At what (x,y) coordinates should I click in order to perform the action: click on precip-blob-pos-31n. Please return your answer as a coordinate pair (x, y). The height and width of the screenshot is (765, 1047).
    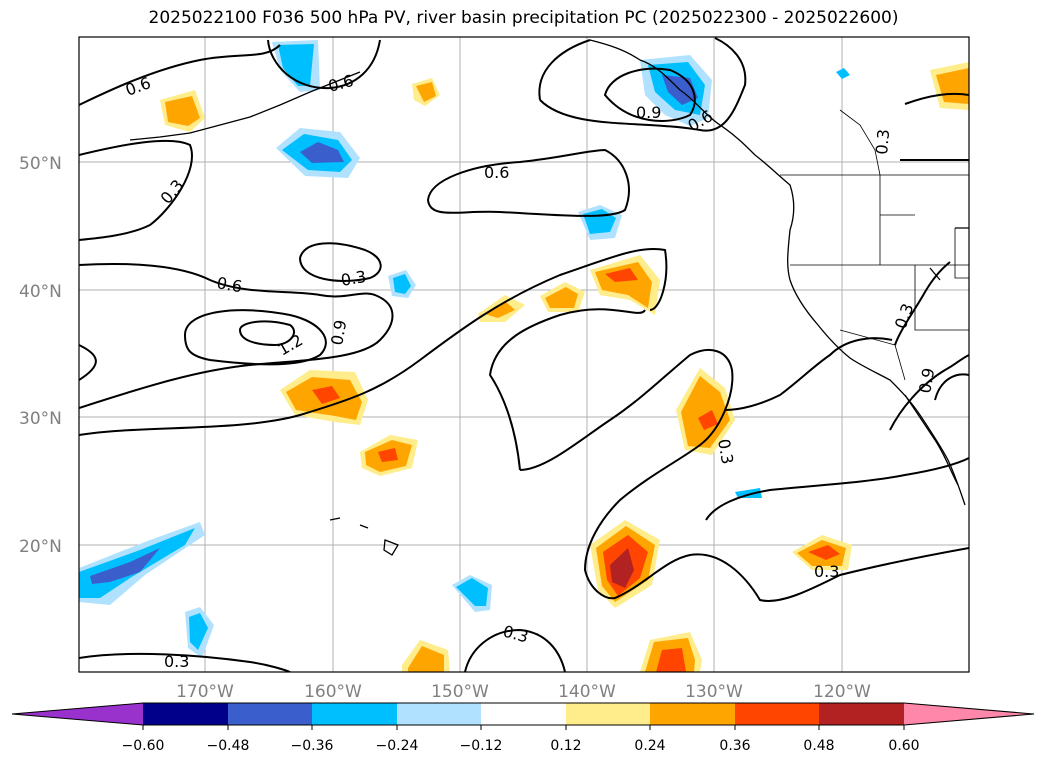
    Looking at the image, I should click on (324, 397).